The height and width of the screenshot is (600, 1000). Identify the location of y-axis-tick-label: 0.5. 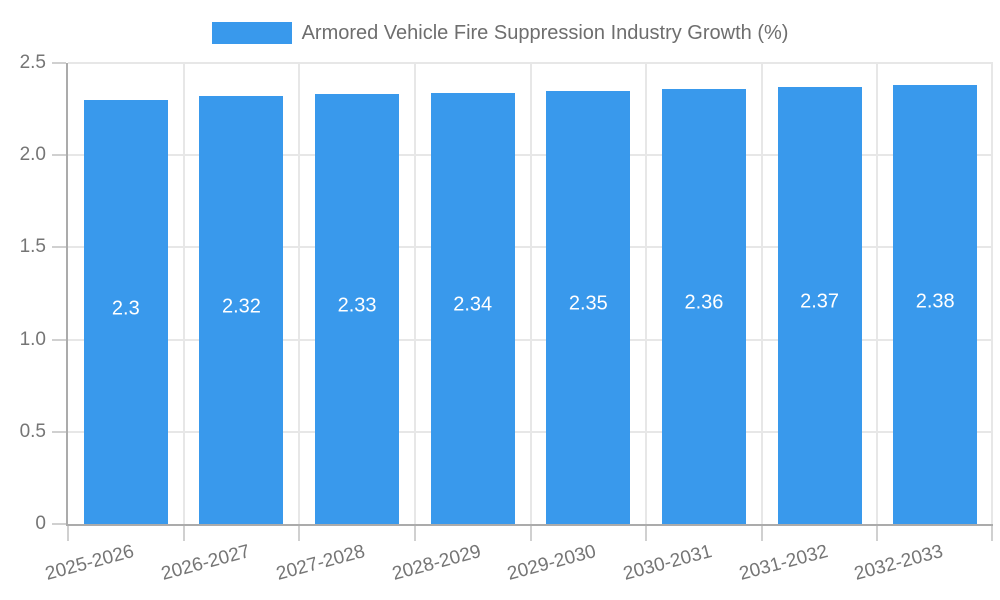
(32, 431).